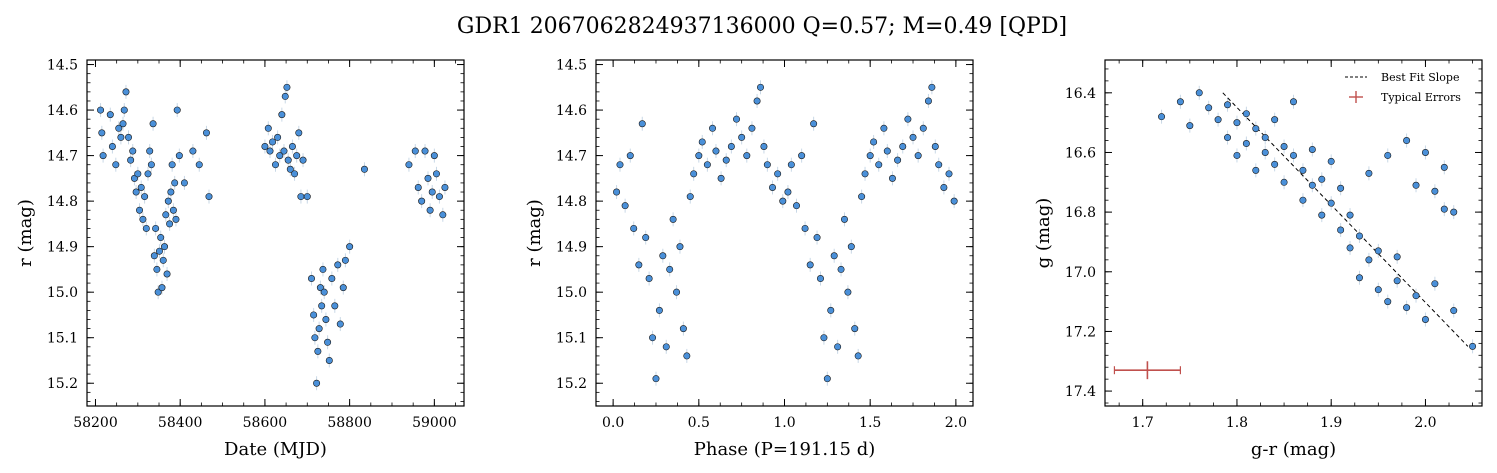 The height and width of the screenshot is (473, 1497). I want to click on color-magnitude-points, so click(1317, 219).